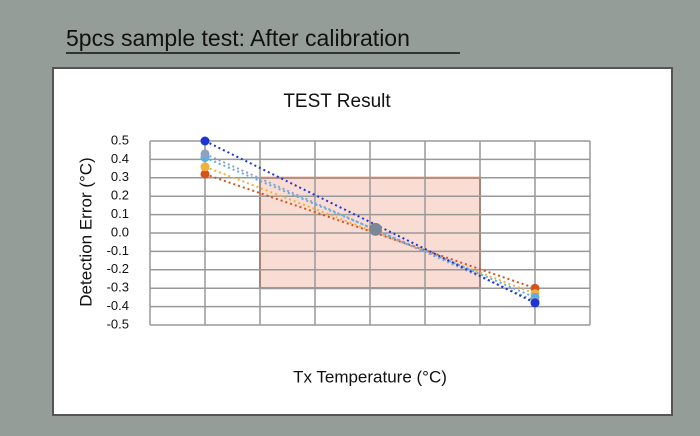 This screenshot has width=700, height=436. Describe the element at coordinates (238, 38) in the screenshot. I see `slide-title: 5pcs sample test: After calibration` at that location.